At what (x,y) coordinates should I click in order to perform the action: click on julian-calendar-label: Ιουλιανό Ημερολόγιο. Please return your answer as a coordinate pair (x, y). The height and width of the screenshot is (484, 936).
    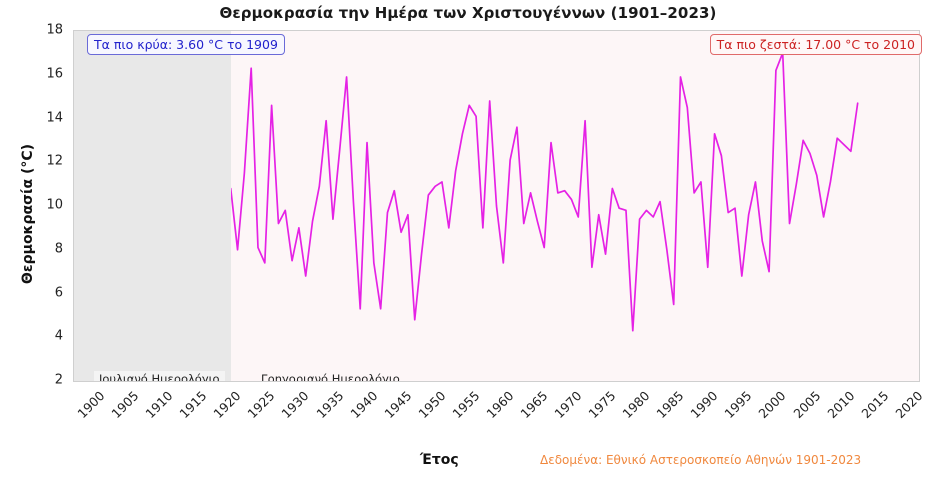
    Looking at the image, I should click on (159, 376).